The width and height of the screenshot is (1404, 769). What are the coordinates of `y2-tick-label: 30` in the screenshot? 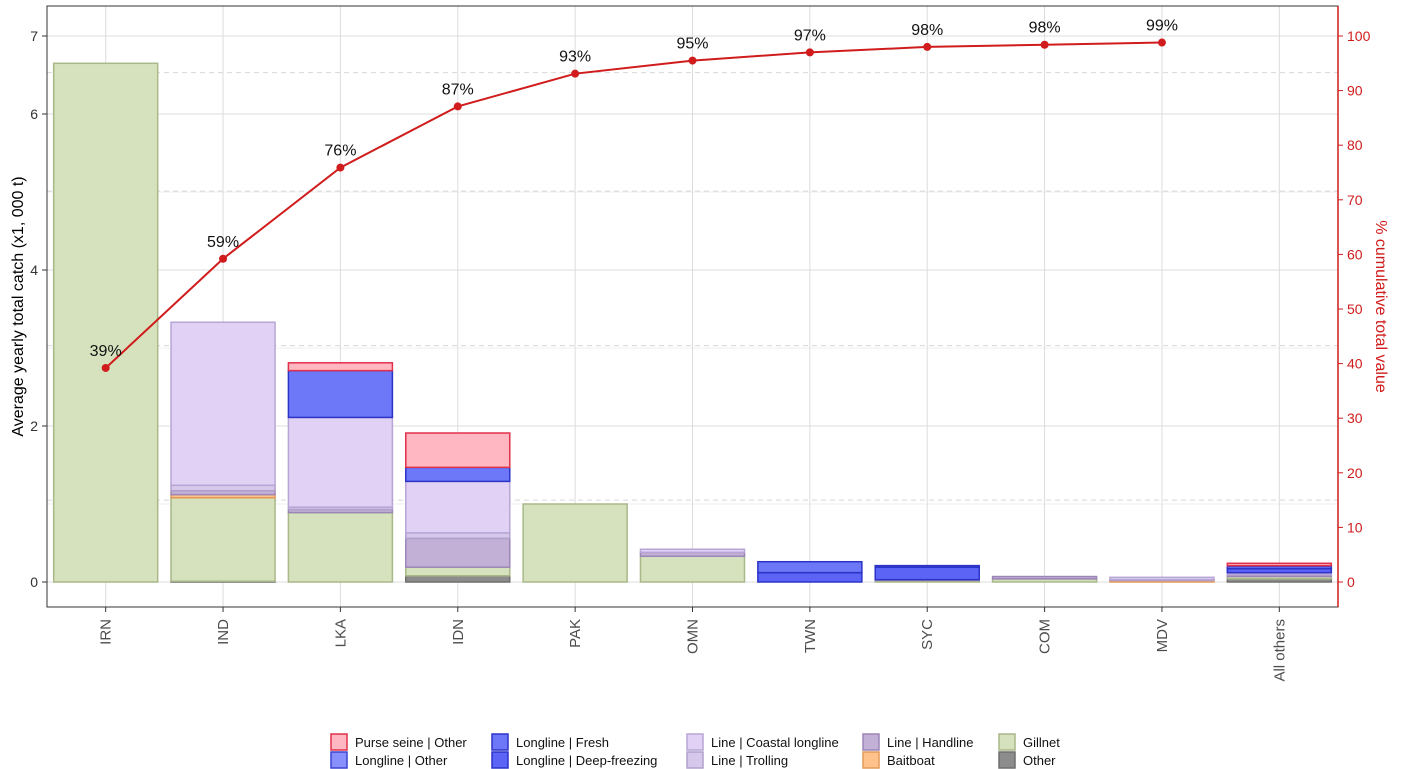 It's located at (1355, 418).